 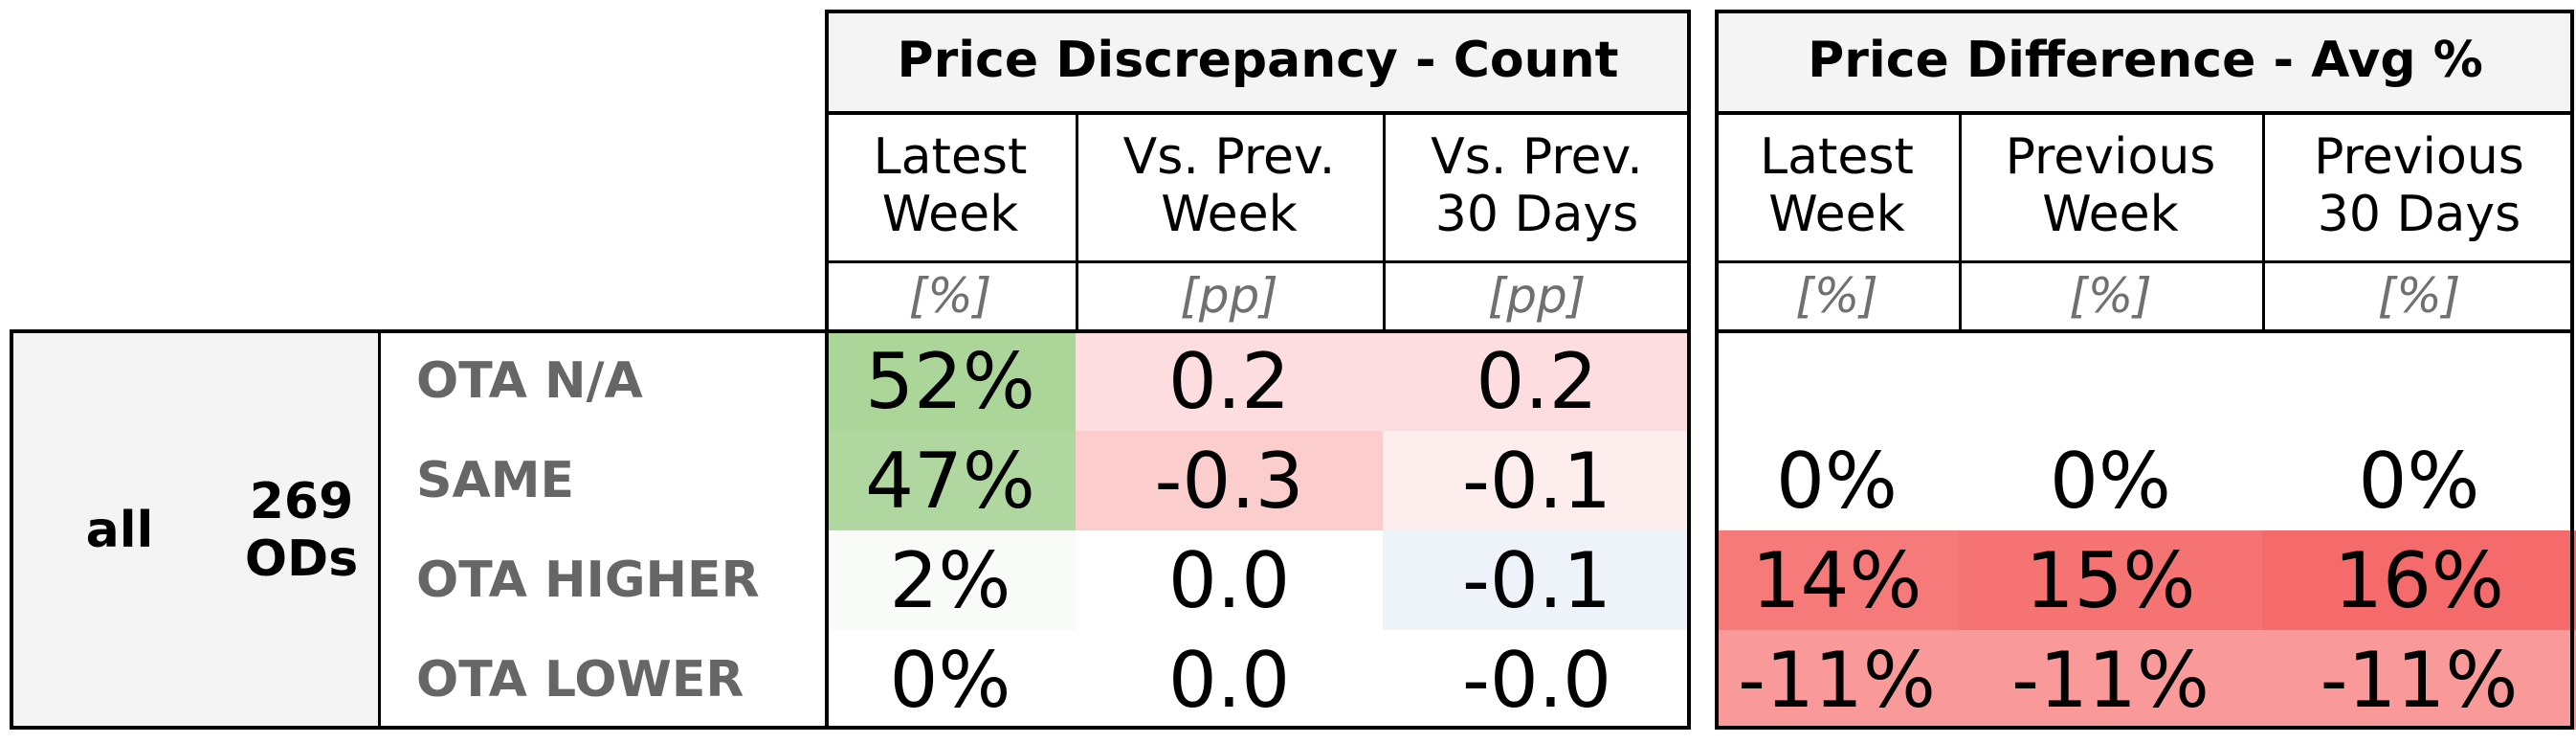 What do you see at coordinates (1258, 60) in the screenshot?
I see `group-title: Price Discrepancy - Count` at bounding box center [1258, 60].